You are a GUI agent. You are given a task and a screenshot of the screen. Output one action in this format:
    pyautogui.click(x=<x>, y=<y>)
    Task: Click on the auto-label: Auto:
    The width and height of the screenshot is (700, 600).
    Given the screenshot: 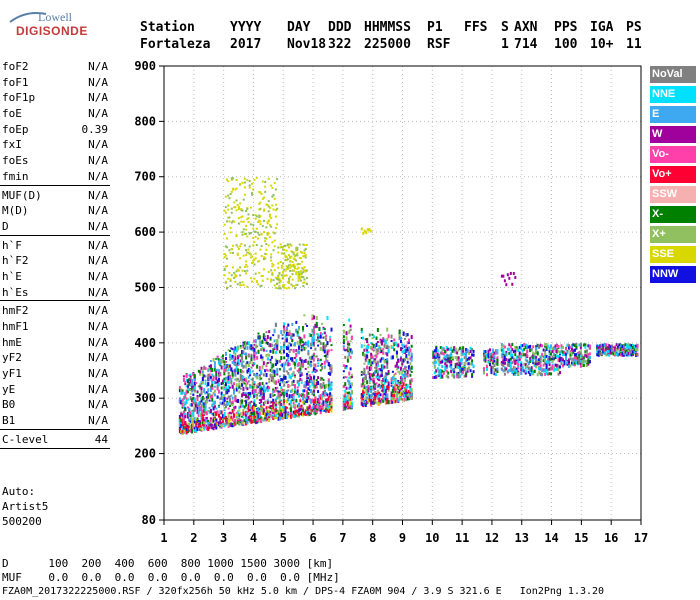 What is the action you would take?
    pyautogui.click(x=19, y=491)
    